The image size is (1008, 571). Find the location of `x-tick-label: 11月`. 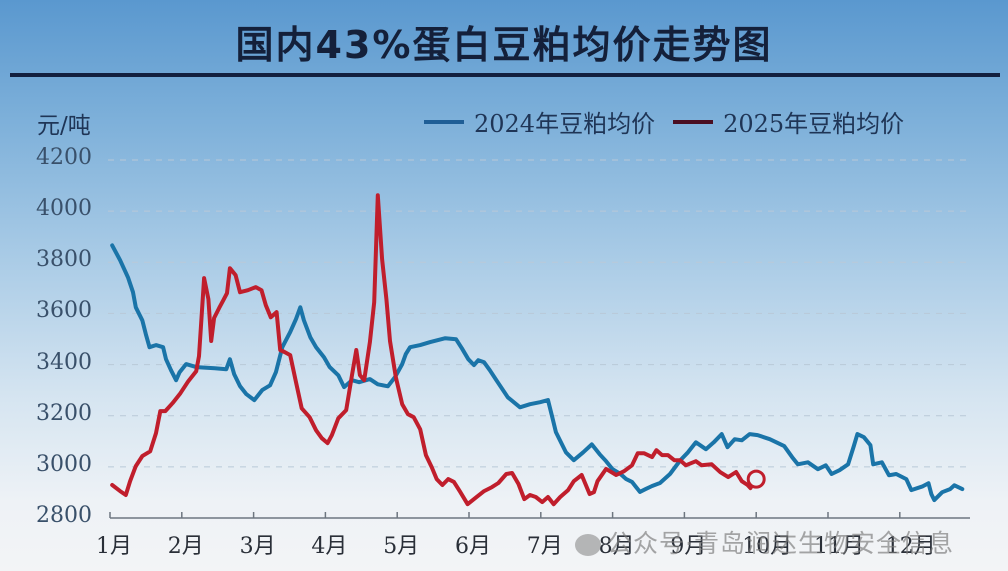

x-tick-label: 11月 is located at coordinates (839, 546).